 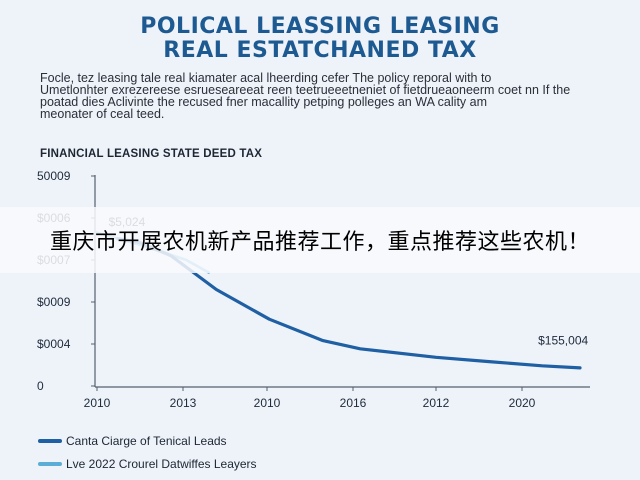 What do you see at coordinates (54, 344) in the screenshot?
I see `y-tick-label: $0004` at bounding box center [54, 344].